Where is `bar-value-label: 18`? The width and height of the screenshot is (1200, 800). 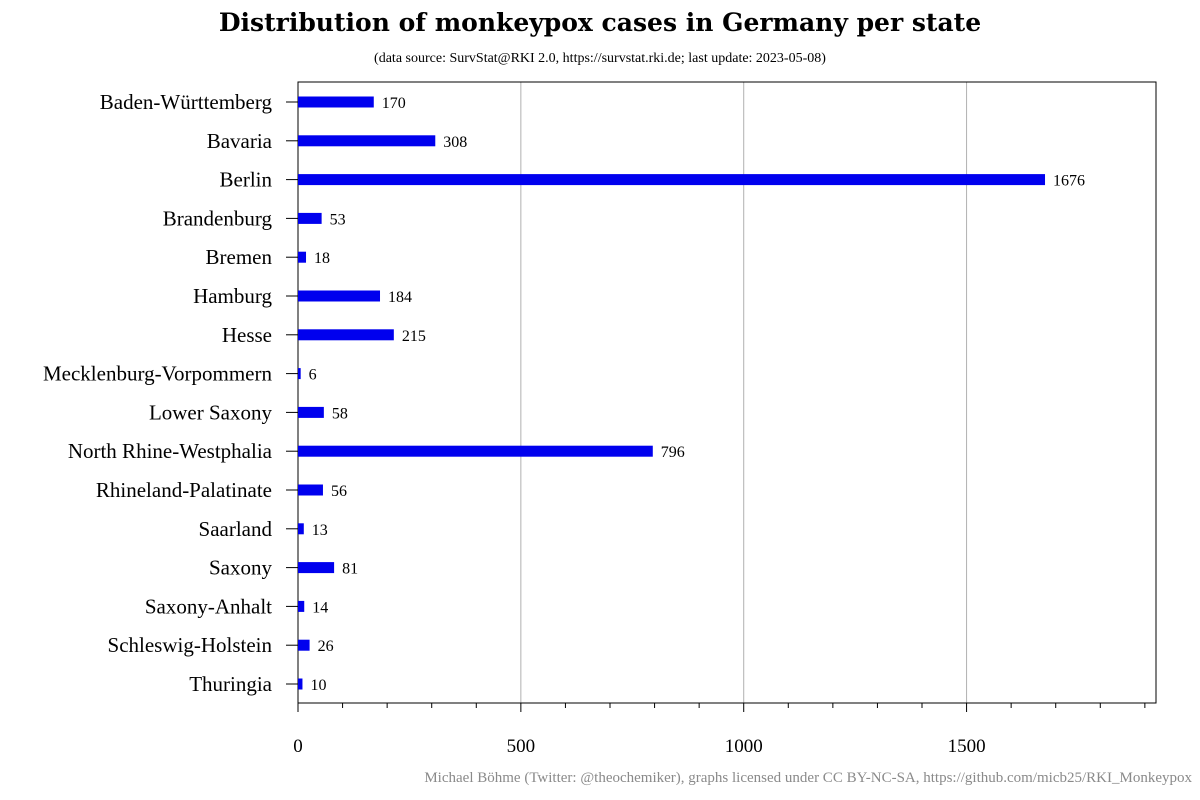 bar-value-label: 18 is located at coordinates (322, 258).